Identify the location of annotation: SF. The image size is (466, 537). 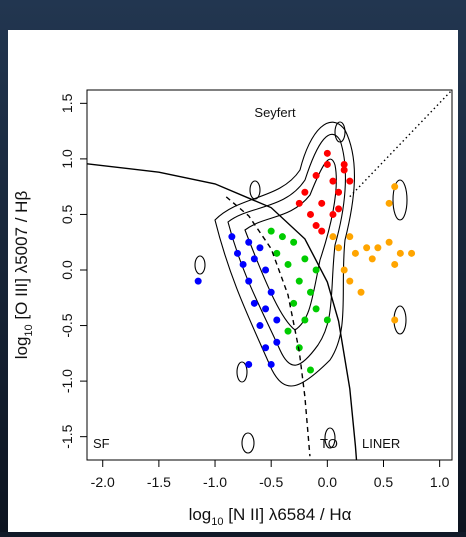
(101, 443).